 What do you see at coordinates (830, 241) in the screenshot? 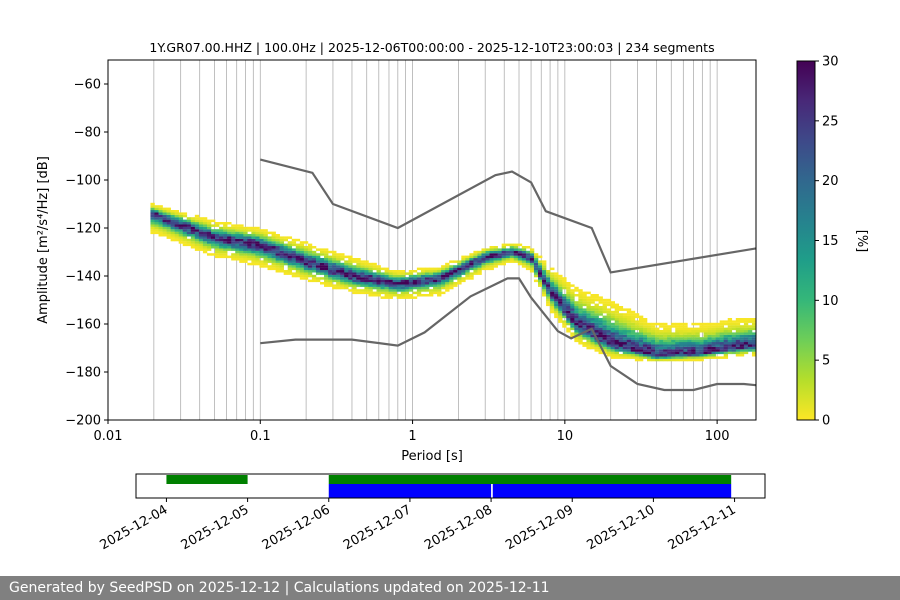
I see `colorbar-tick-label: 15` at bounding box center [830, 241].